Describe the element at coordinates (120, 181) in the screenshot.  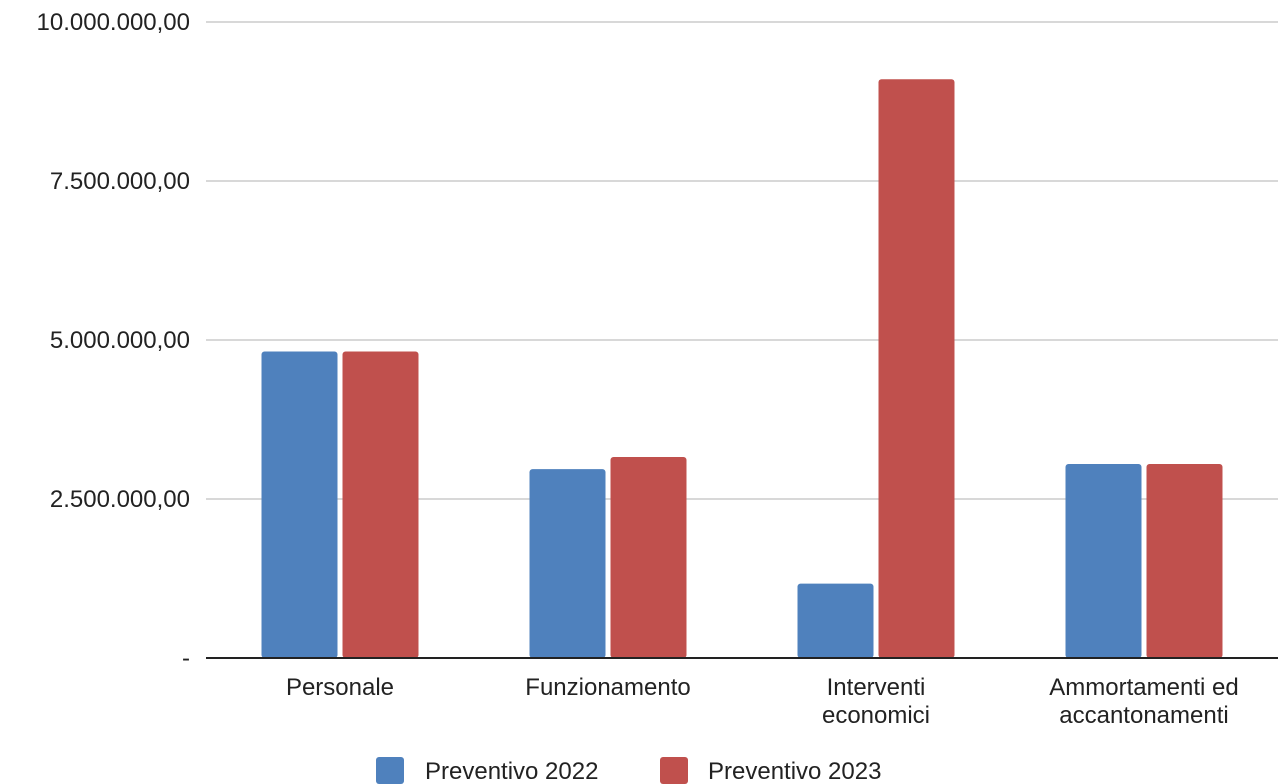
I see `y-tick-label: 7.500.000,00` at that location.